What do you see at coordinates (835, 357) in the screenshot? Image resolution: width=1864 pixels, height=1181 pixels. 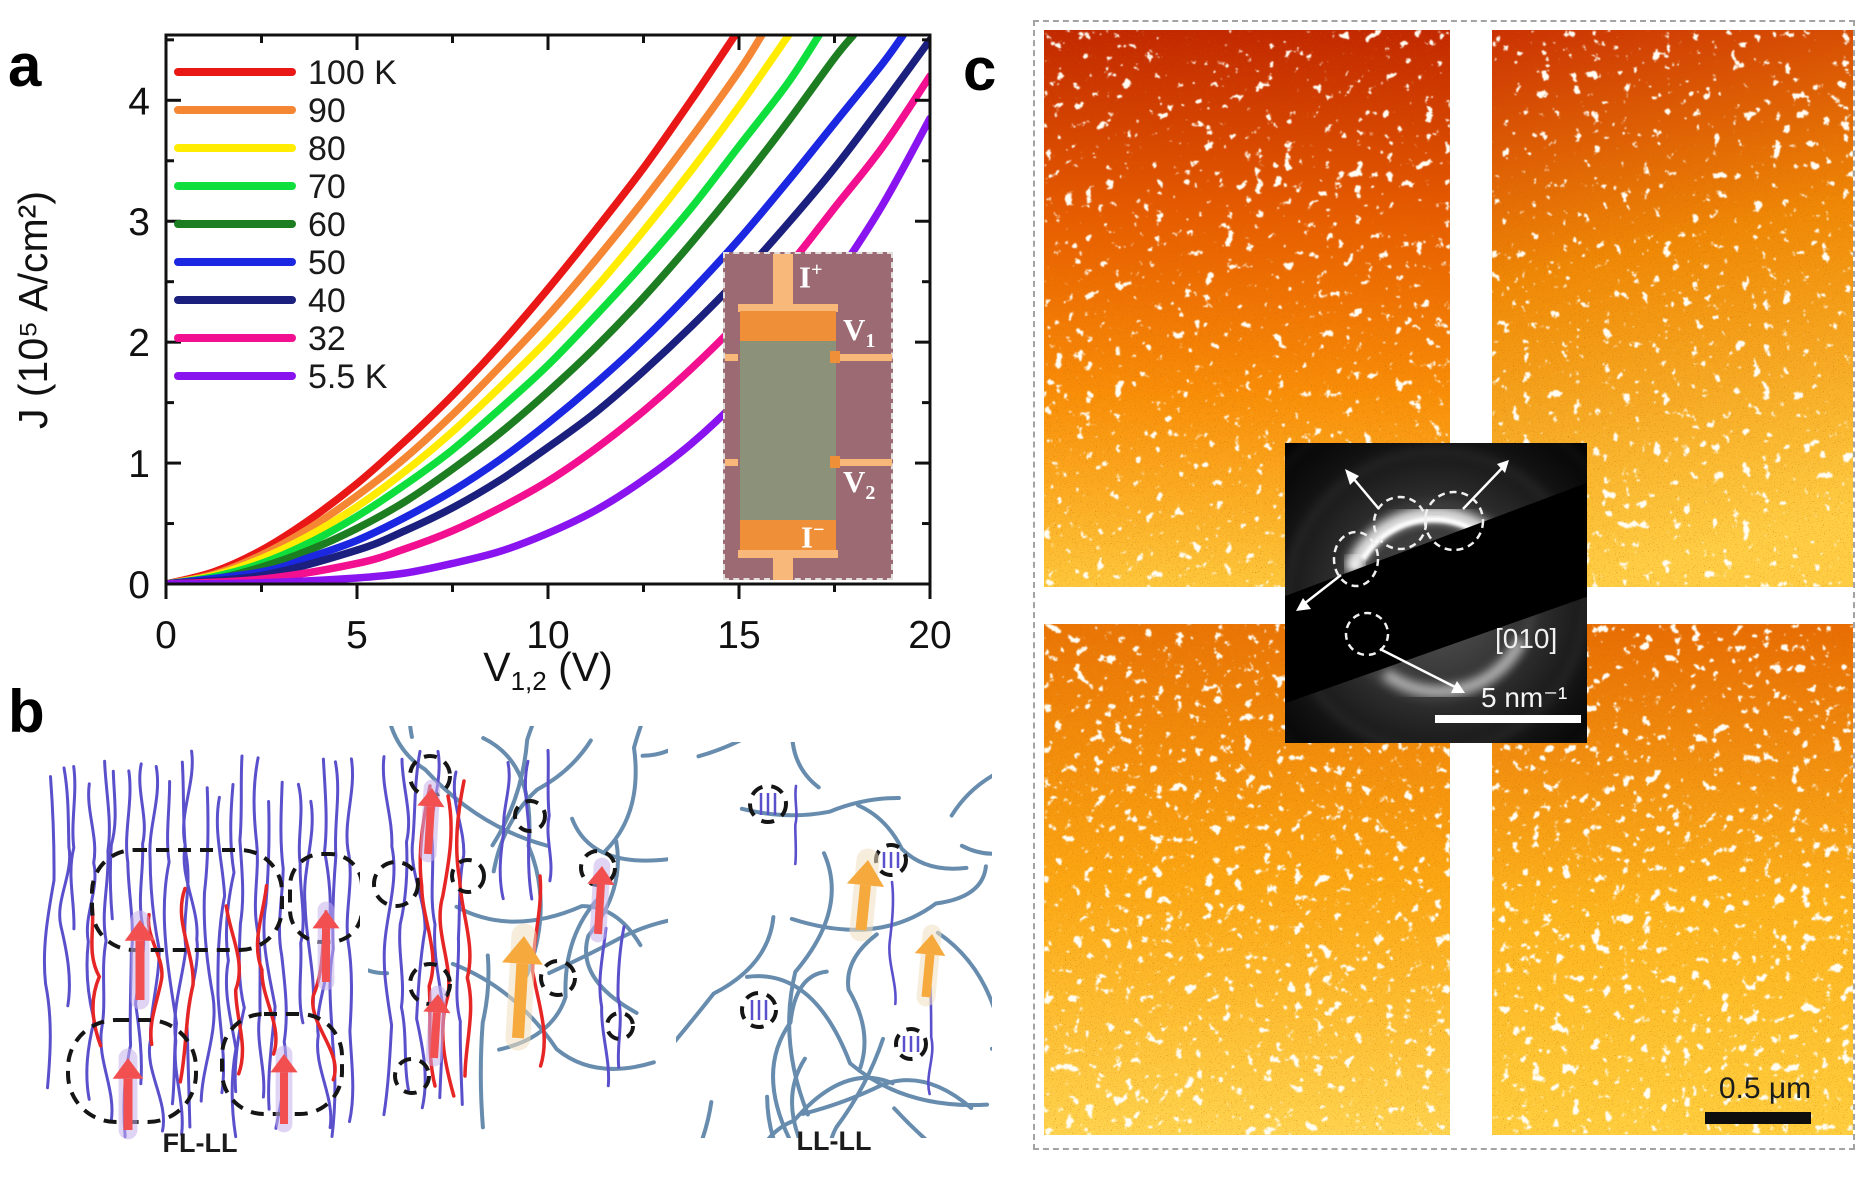 I see `device-probe-stub-v1` at bounding box center [835, 357].